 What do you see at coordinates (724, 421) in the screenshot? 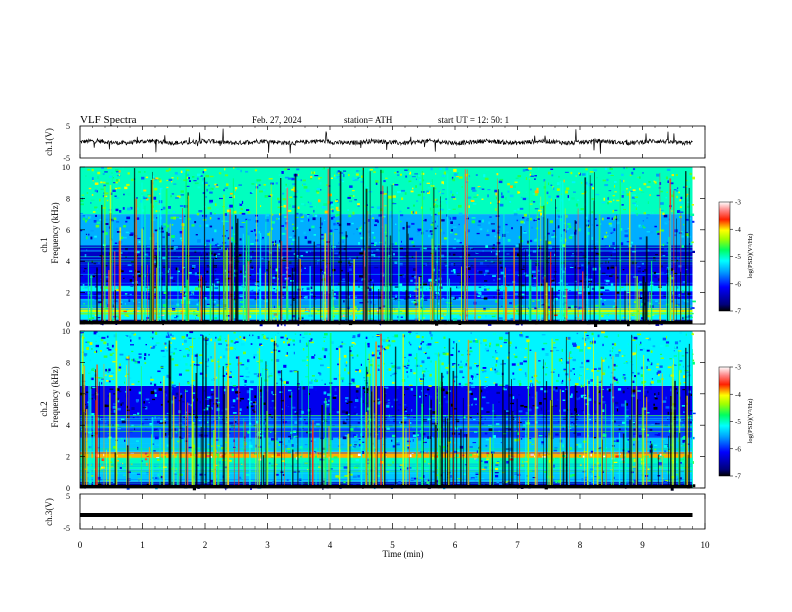
I see `ch2-colorbar` at bounding box center [724, 421].